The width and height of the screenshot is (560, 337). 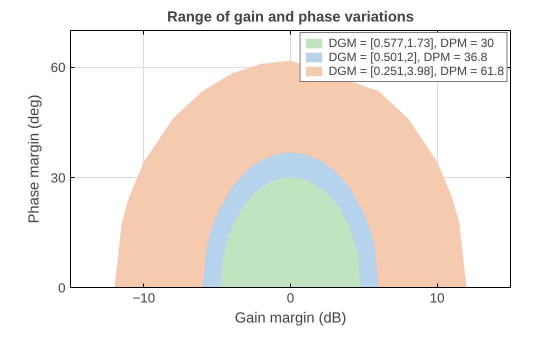 I want to click on x-tick-label: −10, so click(x=144, y=298).